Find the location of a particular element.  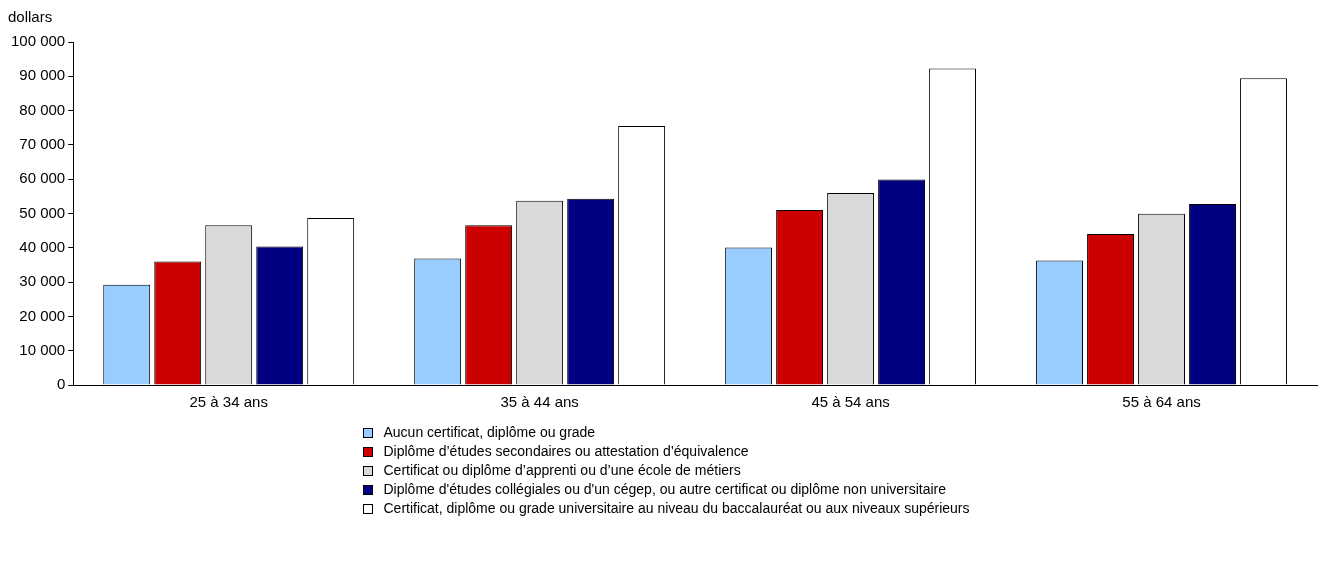

legend-label: Certificat, diplôme ou grade universitaire au niveau du baccalauréat ou aux niveaux supérieurs is located at coordinates (676, 508).